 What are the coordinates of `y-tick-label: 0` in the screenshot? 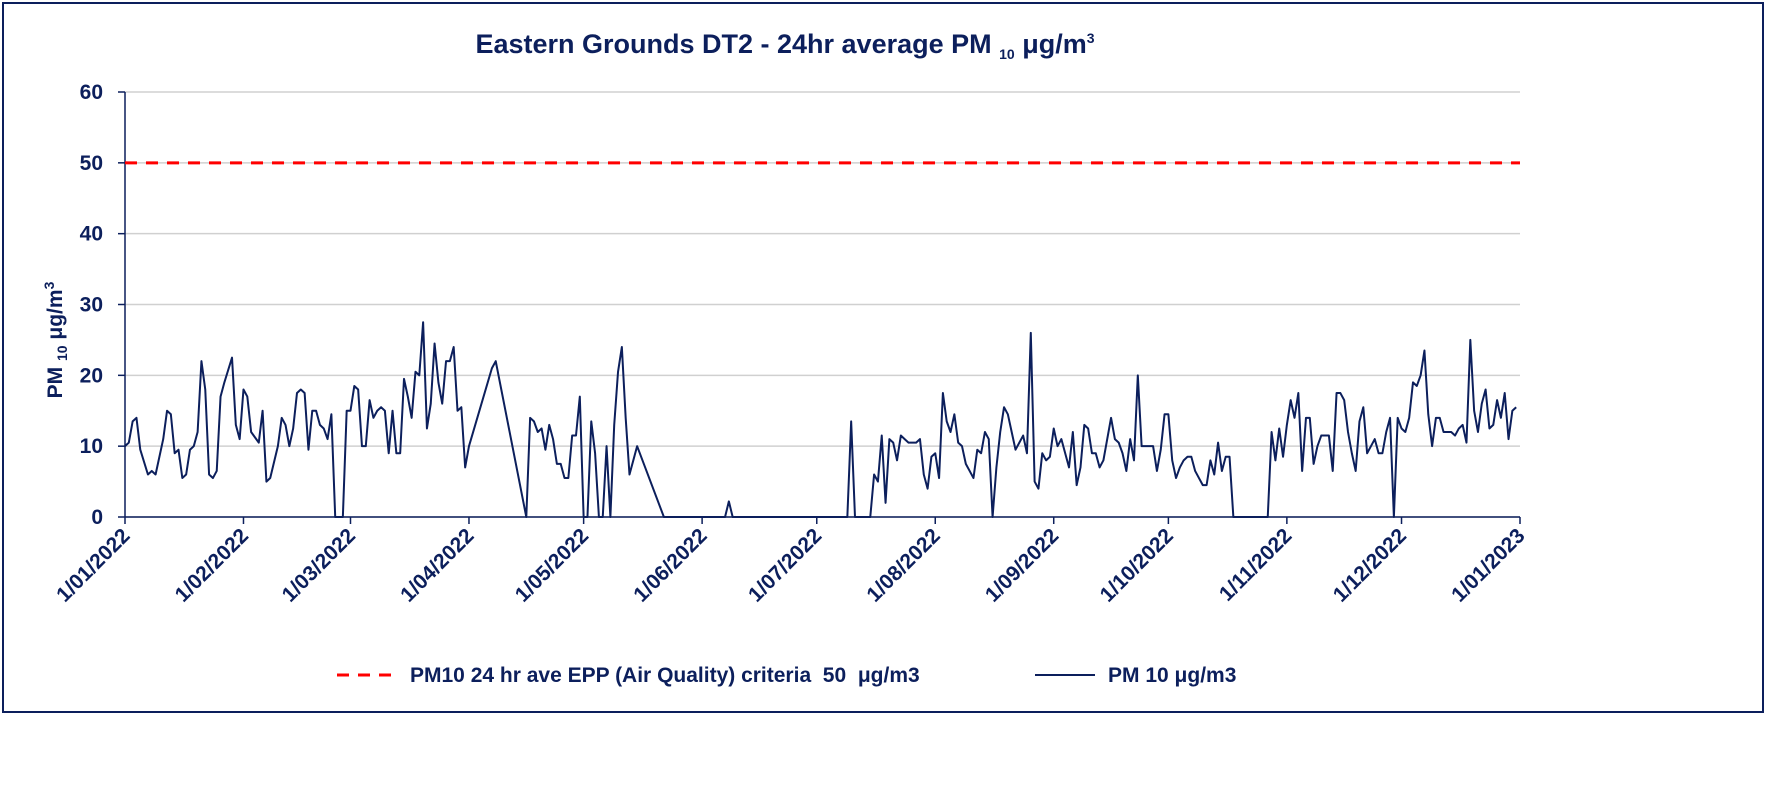 It's located at (97, 517).